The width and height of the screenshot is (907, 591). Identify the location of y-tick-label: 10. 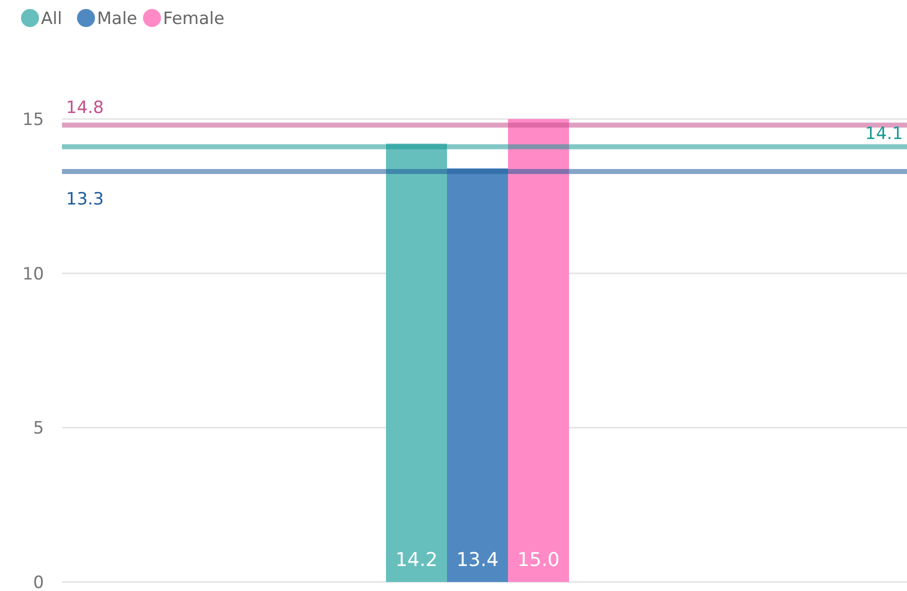
(33, 274).